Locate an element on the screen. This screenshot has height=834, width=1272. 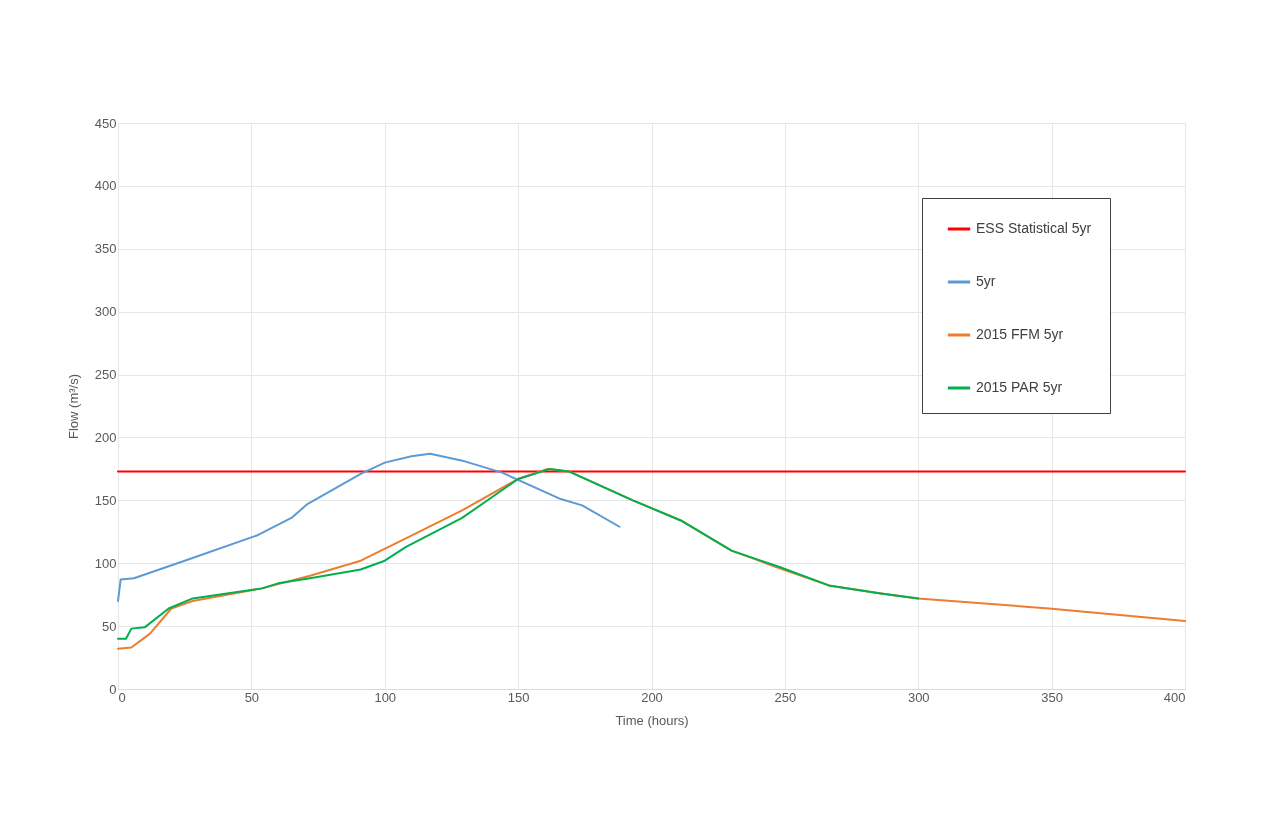
x-tick-label: 100 is located at coordinates (385, 697).